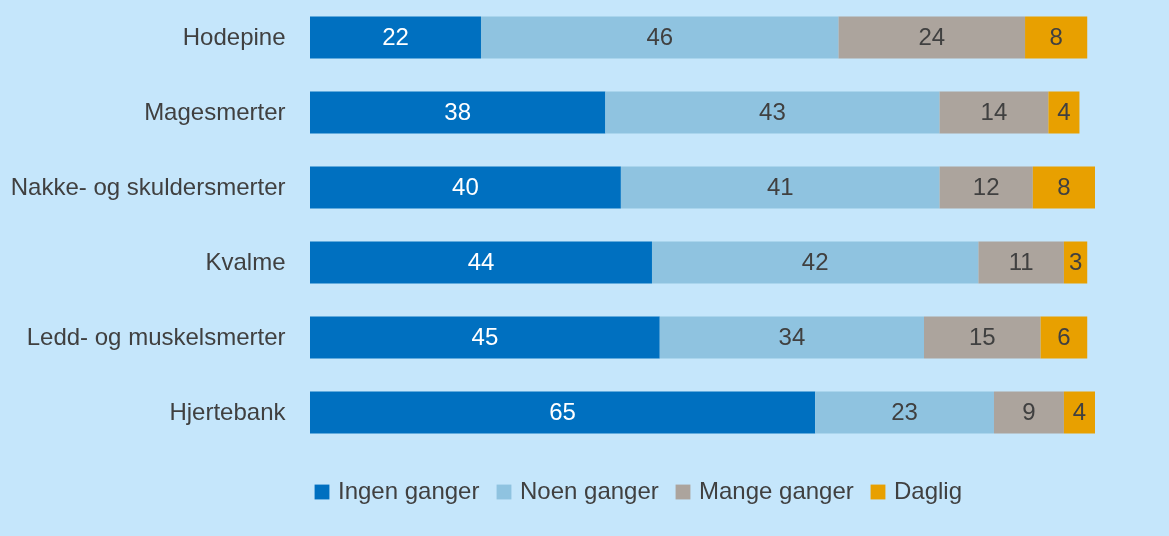 The image size is (1169, 536). What do you see at coordinates (215, 111) in the screenshot?
I see `y-tick-label: Magesmerter` at bounding box center [215, 111].